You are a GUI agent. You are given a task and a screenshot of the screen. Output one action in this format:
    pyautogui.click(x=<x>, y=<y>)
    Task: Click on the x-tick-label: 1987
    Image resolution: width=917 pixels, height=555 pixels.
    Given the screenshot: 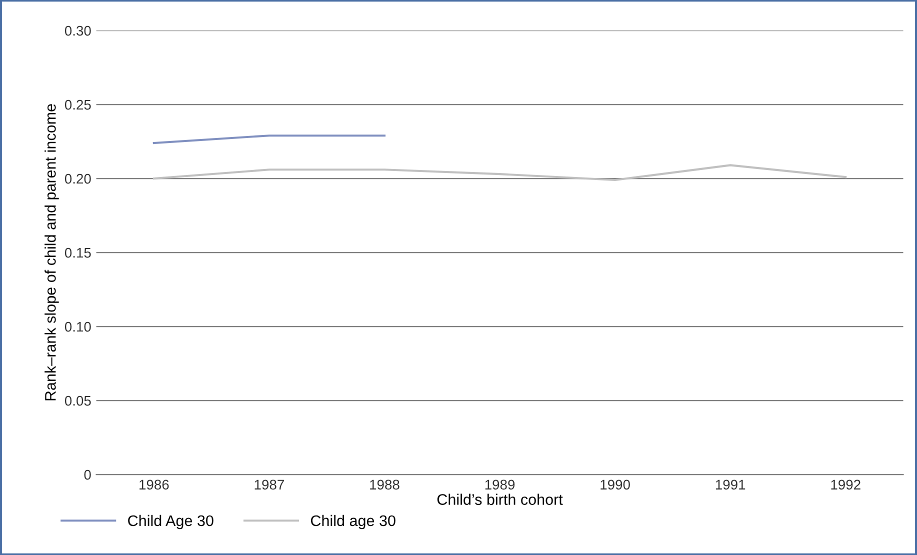 What is the action you would take?
    pyautogui.click(x=269, y=485)
    